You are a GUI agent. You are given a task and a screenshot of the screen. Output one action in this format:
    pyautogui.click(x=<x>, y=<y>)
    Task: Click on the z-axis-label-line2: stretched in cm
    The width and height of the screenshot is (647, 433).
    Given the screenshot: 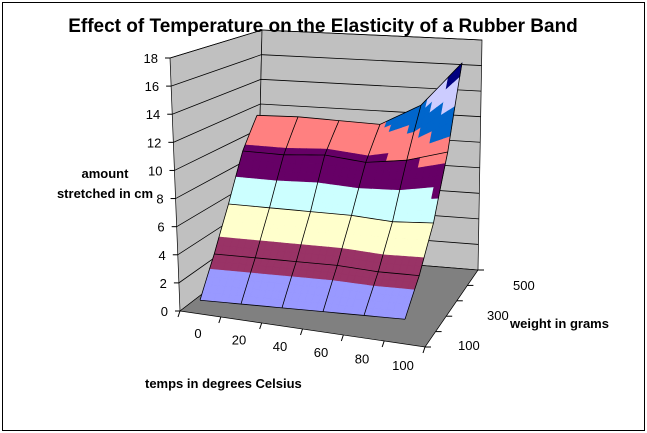 What is the action you would take?
    pyautogui.click(x=105, y=193)
    